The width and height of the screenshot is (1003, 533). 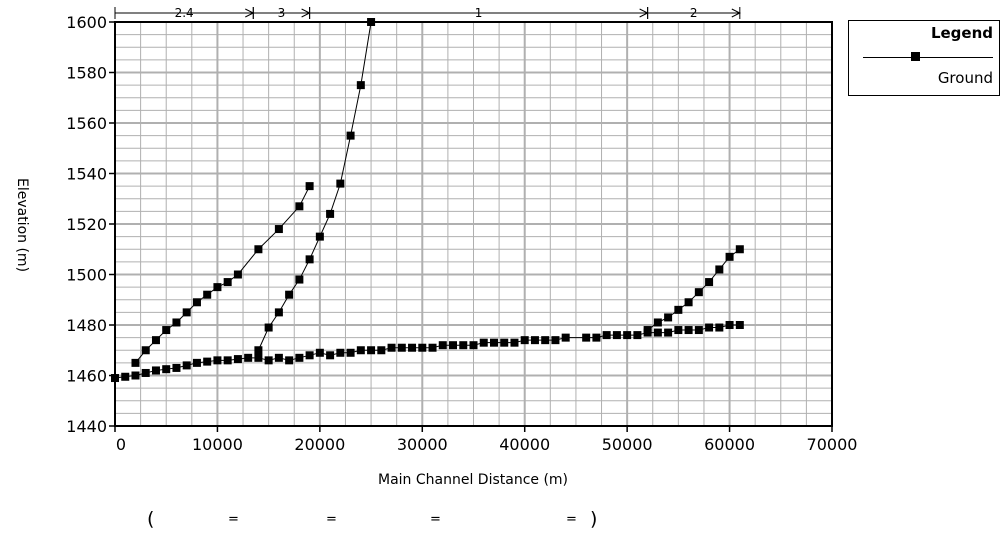 I want to click on x-axis-ticks: 0 10000 20000 30000 40000 50000 60000 70000, so click(x=486, y=440).